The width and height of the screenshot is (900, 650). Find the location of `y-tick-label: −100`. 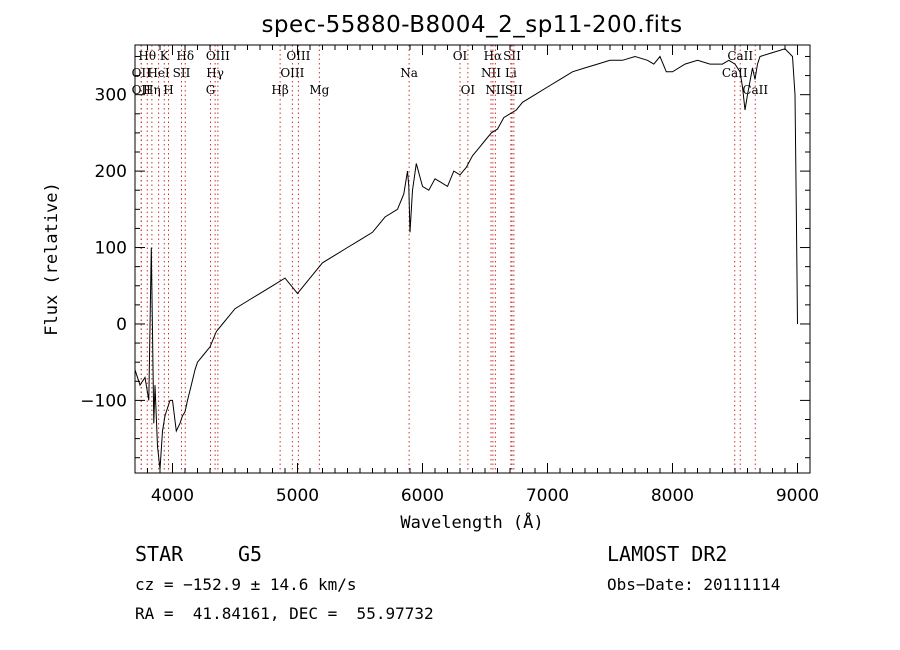

y-tick-label: −100 is located at coordinates (103, 401).